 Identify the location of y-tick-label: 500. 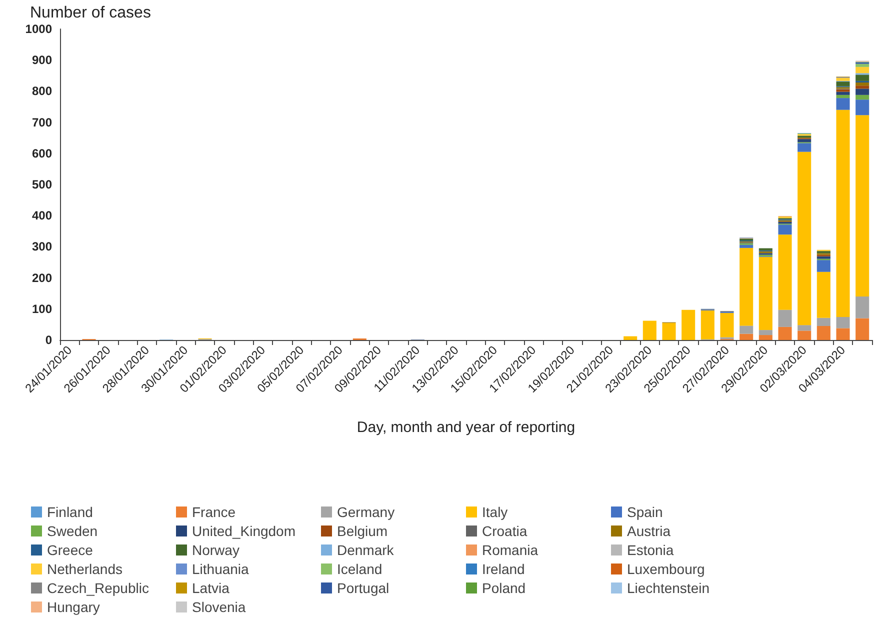
(42, 185).